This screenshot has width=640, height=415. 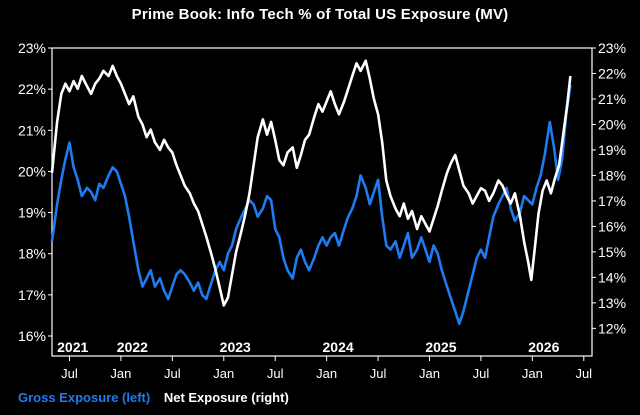 What do you see at coordinates (72, 347) in the screenshot?
I see `year-label: 2021` at bounding box center [72, 347].